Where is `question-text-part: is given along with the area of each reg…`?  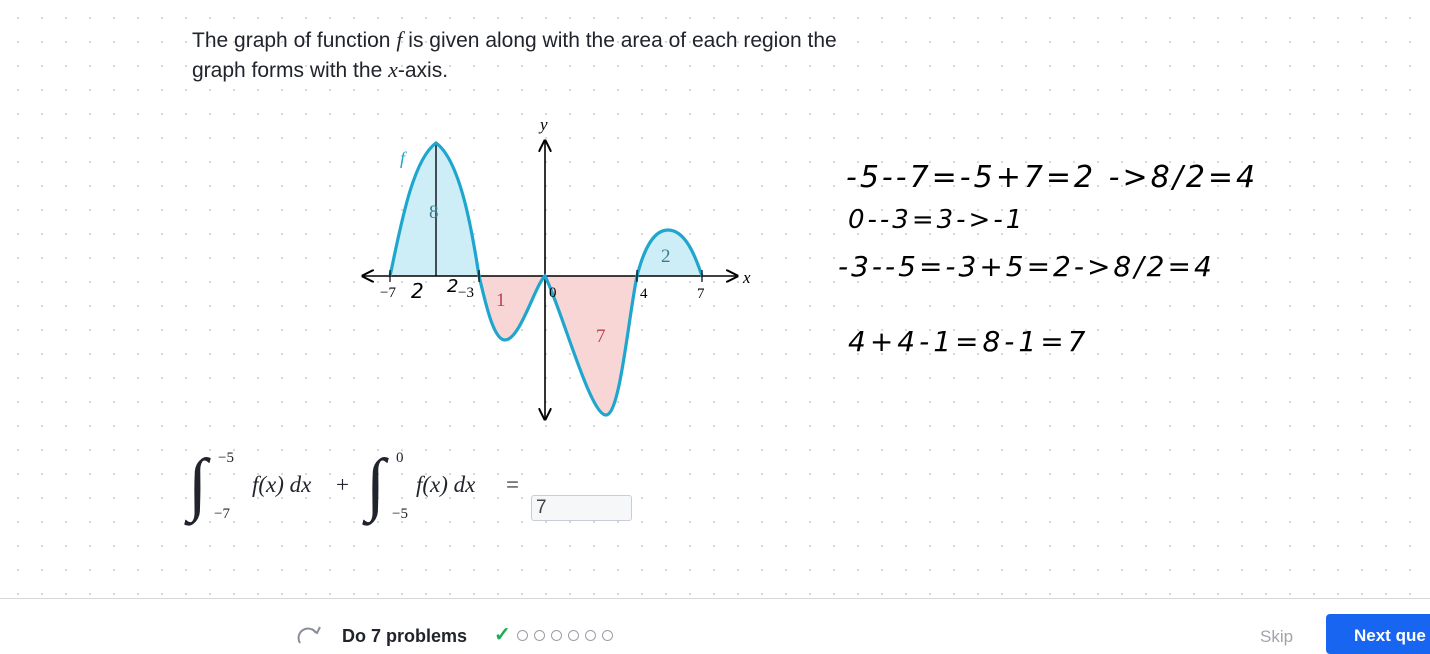 question-text-part: is given along with the area of each reg… is located at coordinates (622, 40).